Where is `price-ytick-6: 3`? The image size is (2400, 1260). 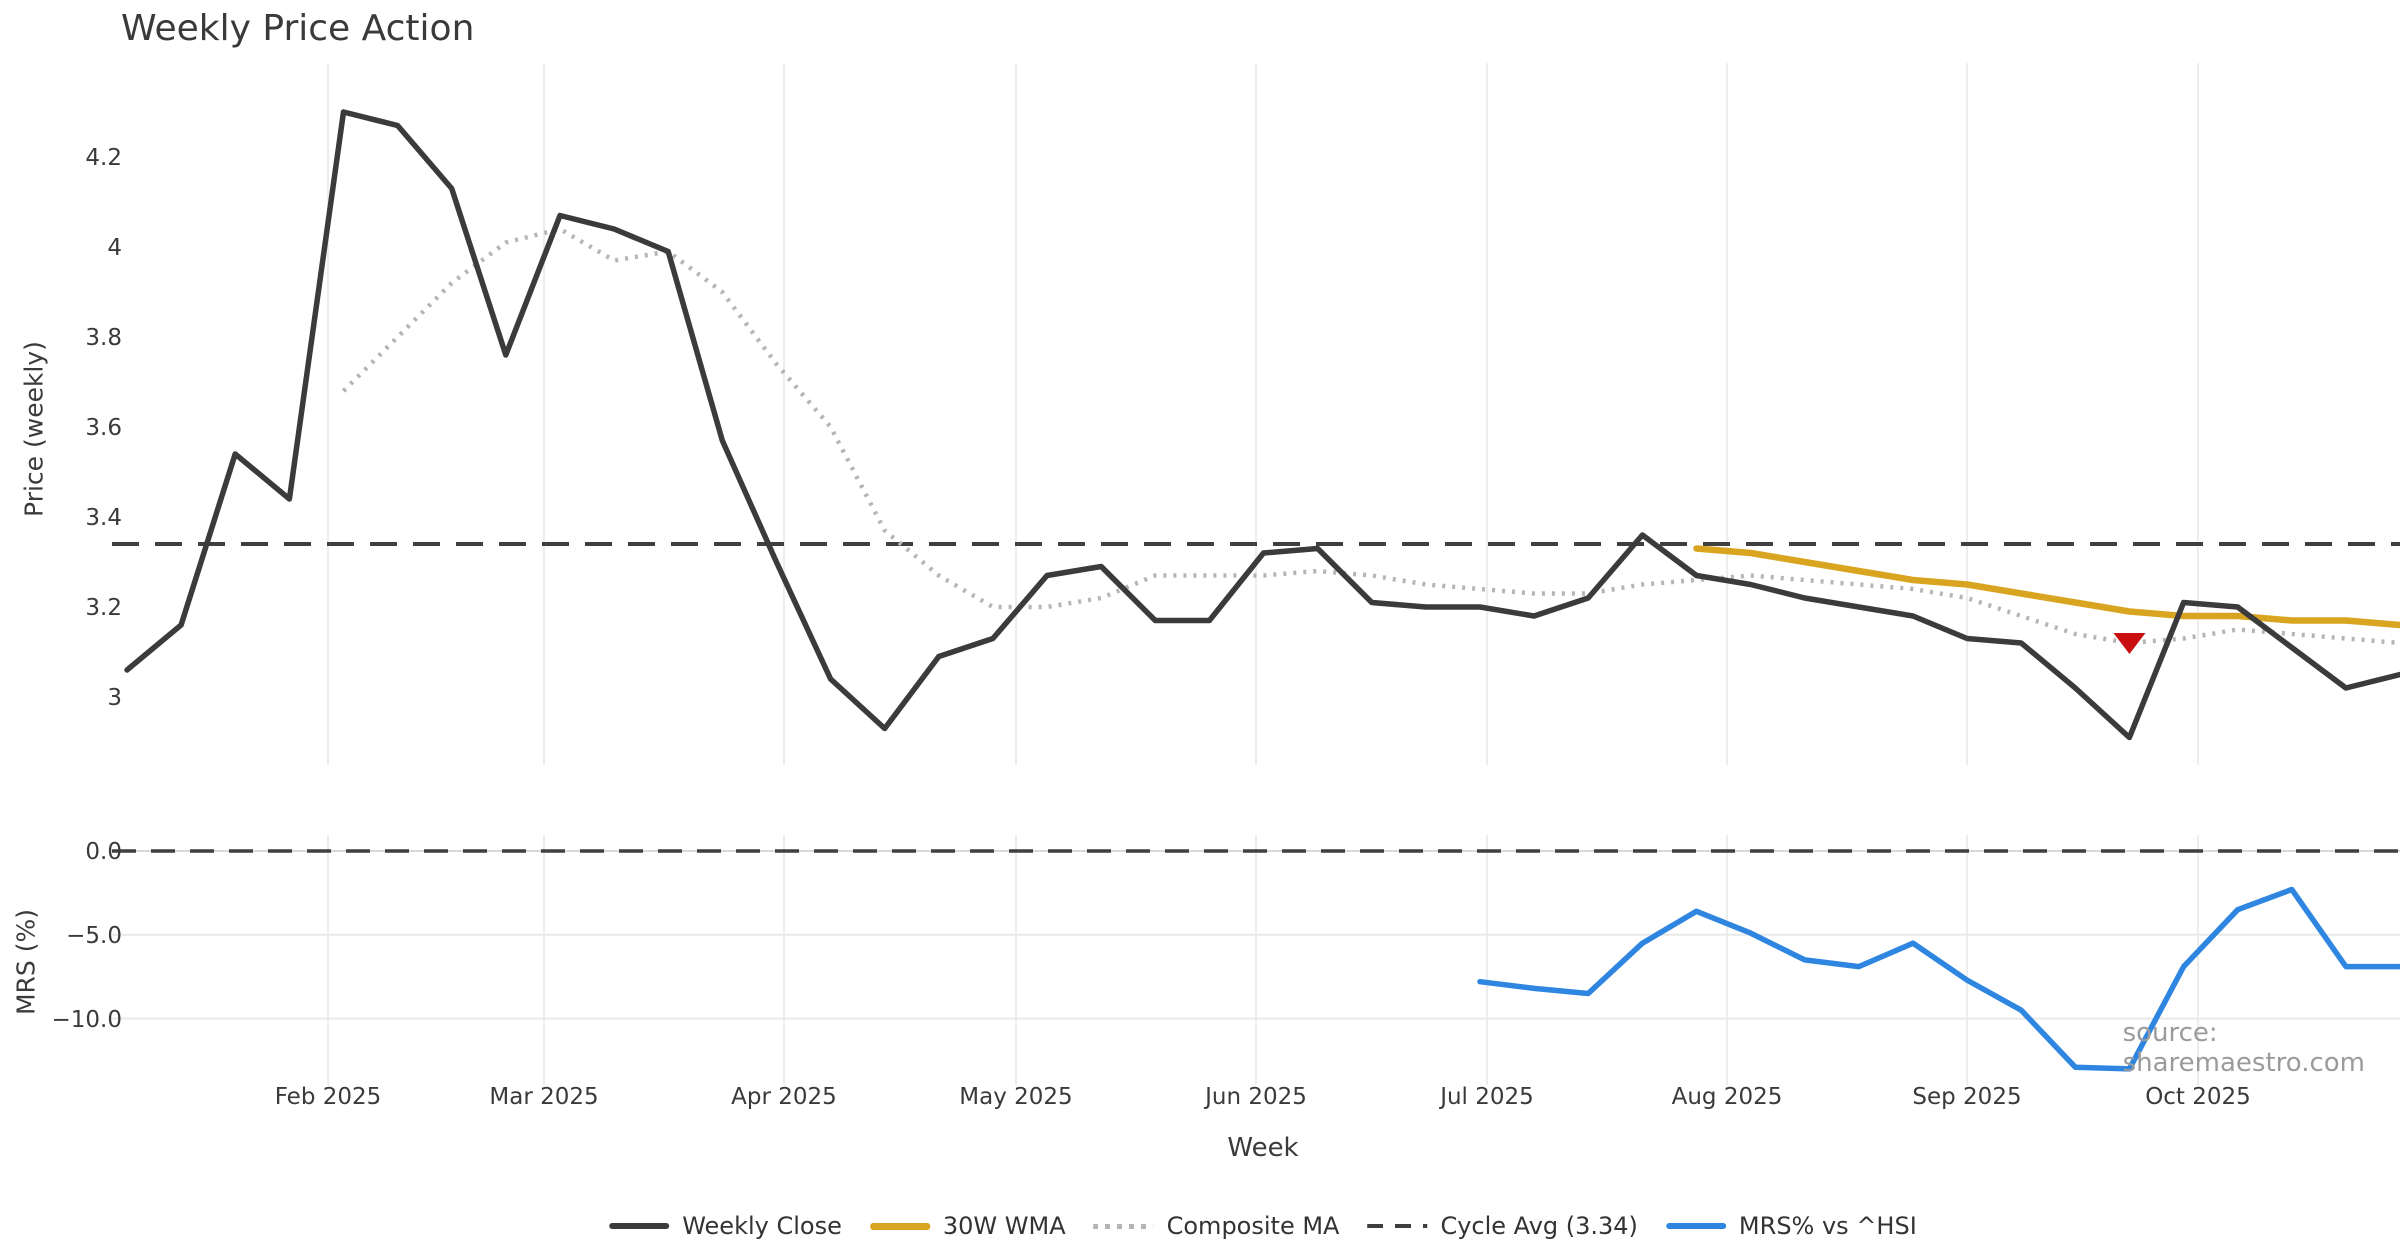 price-ytick-6: 3 is located at coordinates (114, 698).